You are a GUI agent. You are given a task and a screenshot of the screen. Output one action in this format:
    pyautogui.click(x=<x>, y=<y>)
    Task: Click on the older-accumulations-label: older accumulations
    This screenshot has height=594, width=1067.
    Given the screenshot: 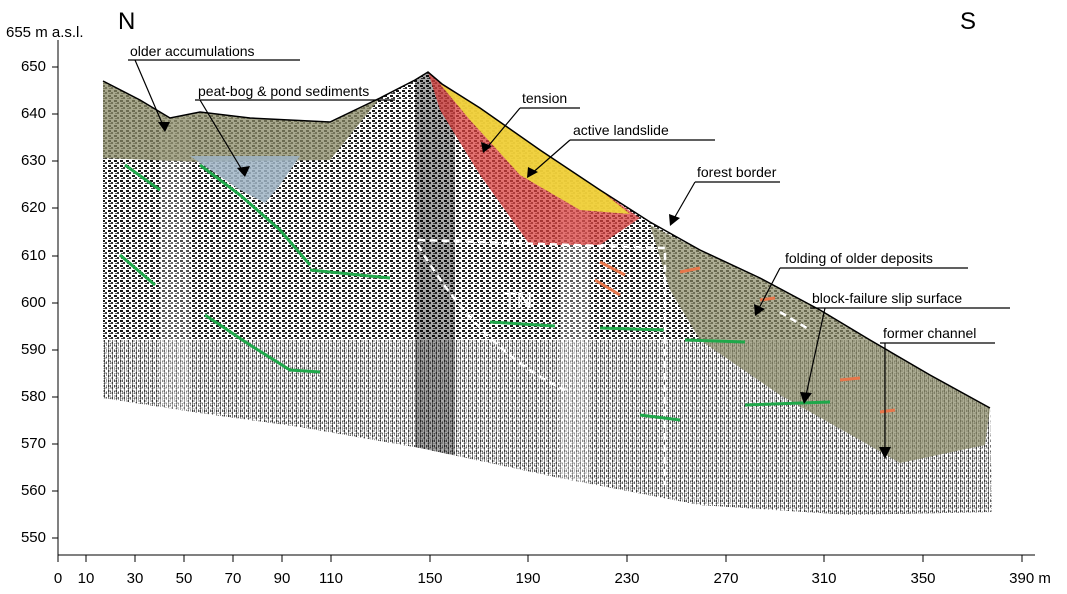 What is the action you would take?
    pyautogui.click(x=192, y=51)
    